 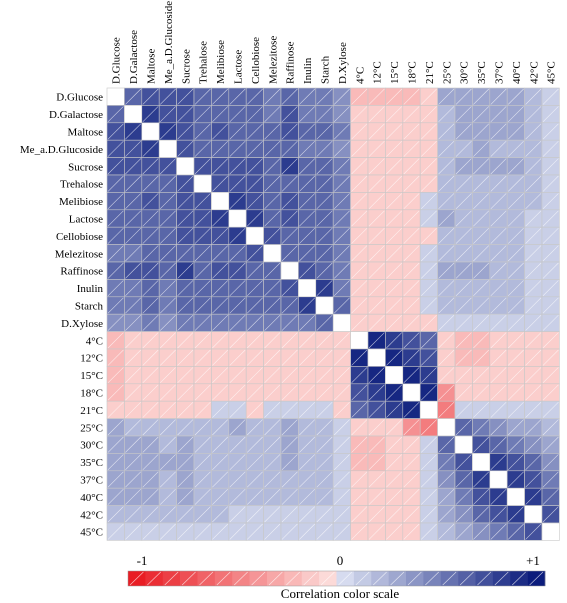 What do you see at coordinates (341, 322) in the screenshot?
I see `heatmap-cell-d-xylose-d-xylose` at bounding box center [341, 322].